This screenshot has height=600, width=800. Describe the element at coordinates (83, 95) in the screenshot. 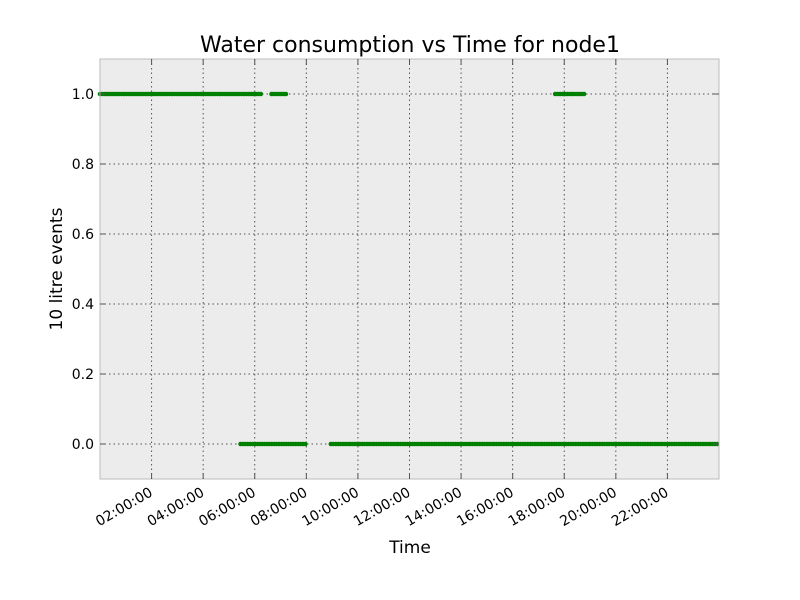

I see `y-tick-label: 1.0` at that location.